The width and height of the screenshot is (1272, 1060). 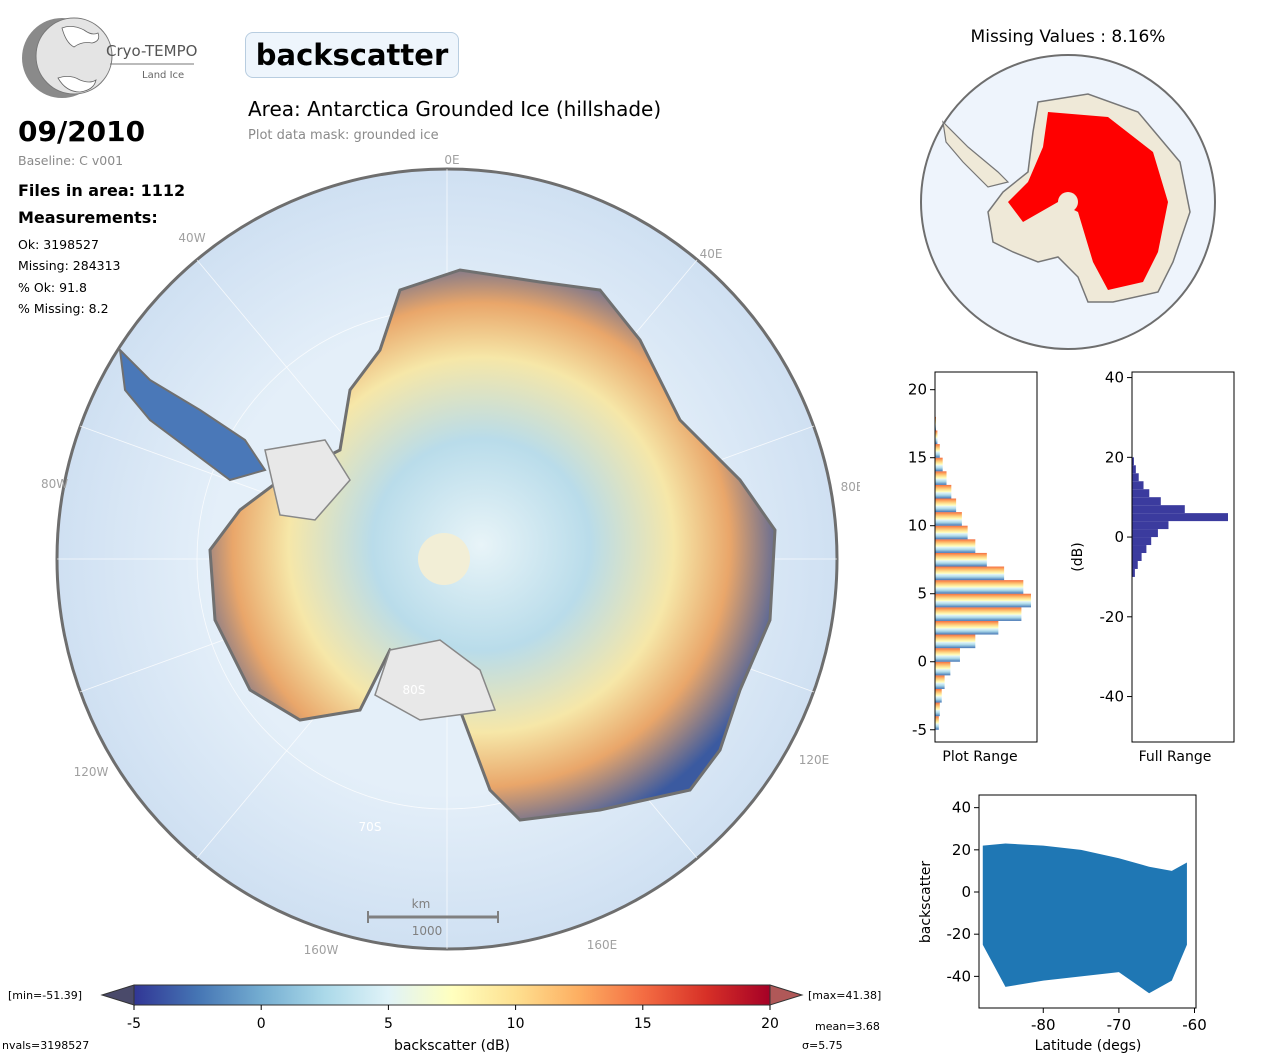 What do you see at coordinates (822, 1045) in the screenshot?
I see `colorbar-sigma: σ=5.75` at bounding box center [822, 1045].